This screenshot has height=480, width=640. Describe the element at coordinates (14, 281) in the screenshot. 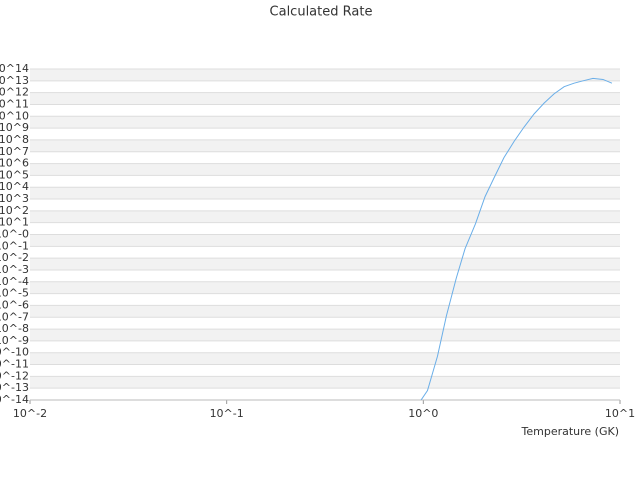

I see `y-tick-label: 10^-4` at that location.